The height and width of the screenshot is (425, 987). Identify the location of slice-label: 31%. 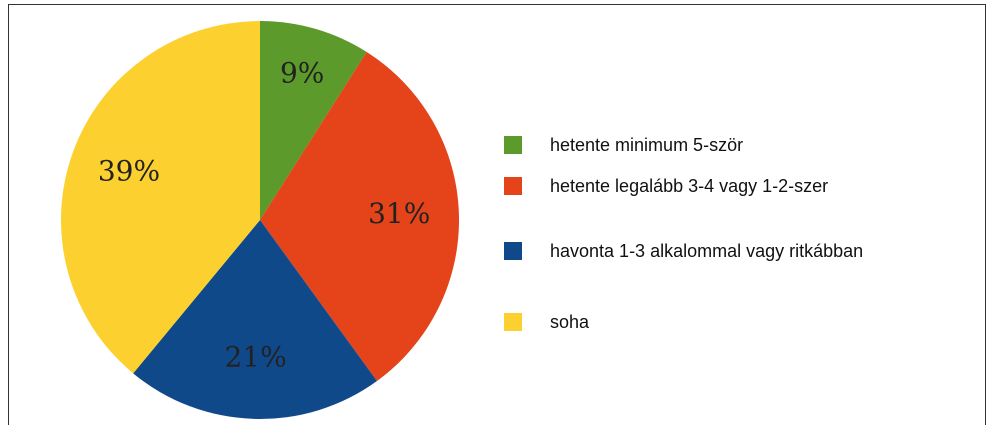
(399, 213).